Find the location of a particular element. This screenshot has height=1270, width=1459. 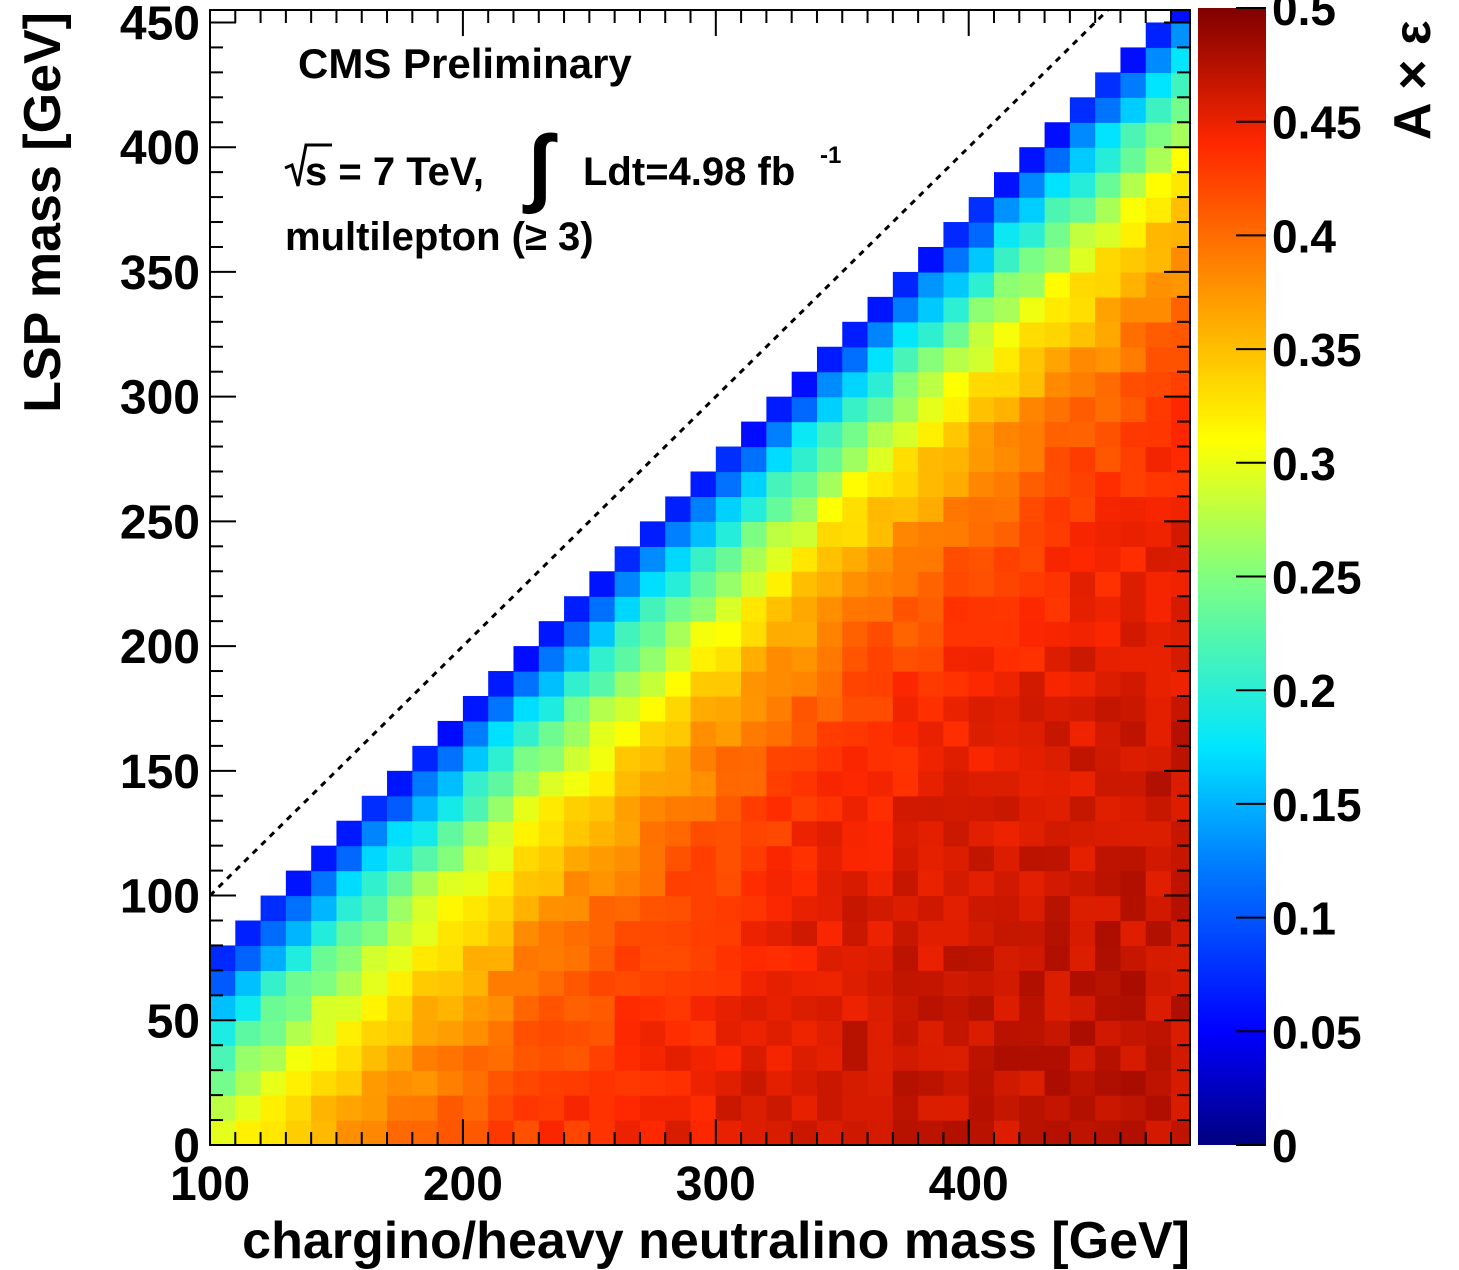

channel-label: multilepton (≥ 3) is located at coordinates (439, 237).